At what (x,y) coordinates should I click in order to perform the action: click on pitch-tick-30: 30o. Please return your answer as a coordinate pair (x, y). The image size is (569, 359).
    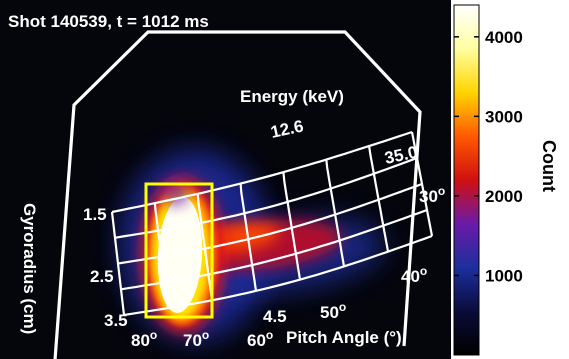
    Looking at the image, I should click on (432, 195).